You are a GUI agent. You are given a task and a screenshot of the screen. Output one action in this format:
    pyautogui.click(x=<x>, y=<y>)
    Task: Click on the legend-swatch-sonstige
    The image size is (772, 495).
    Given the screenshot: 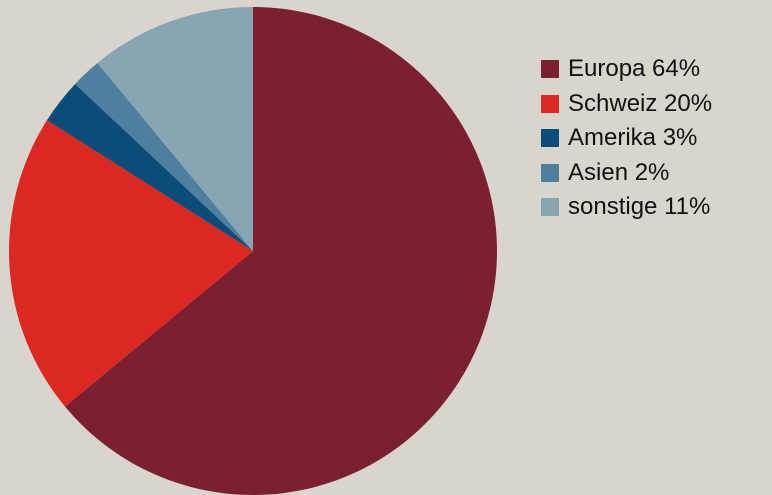 What is the action you would take?
    pyautogui.click(x=550, y=207)
    